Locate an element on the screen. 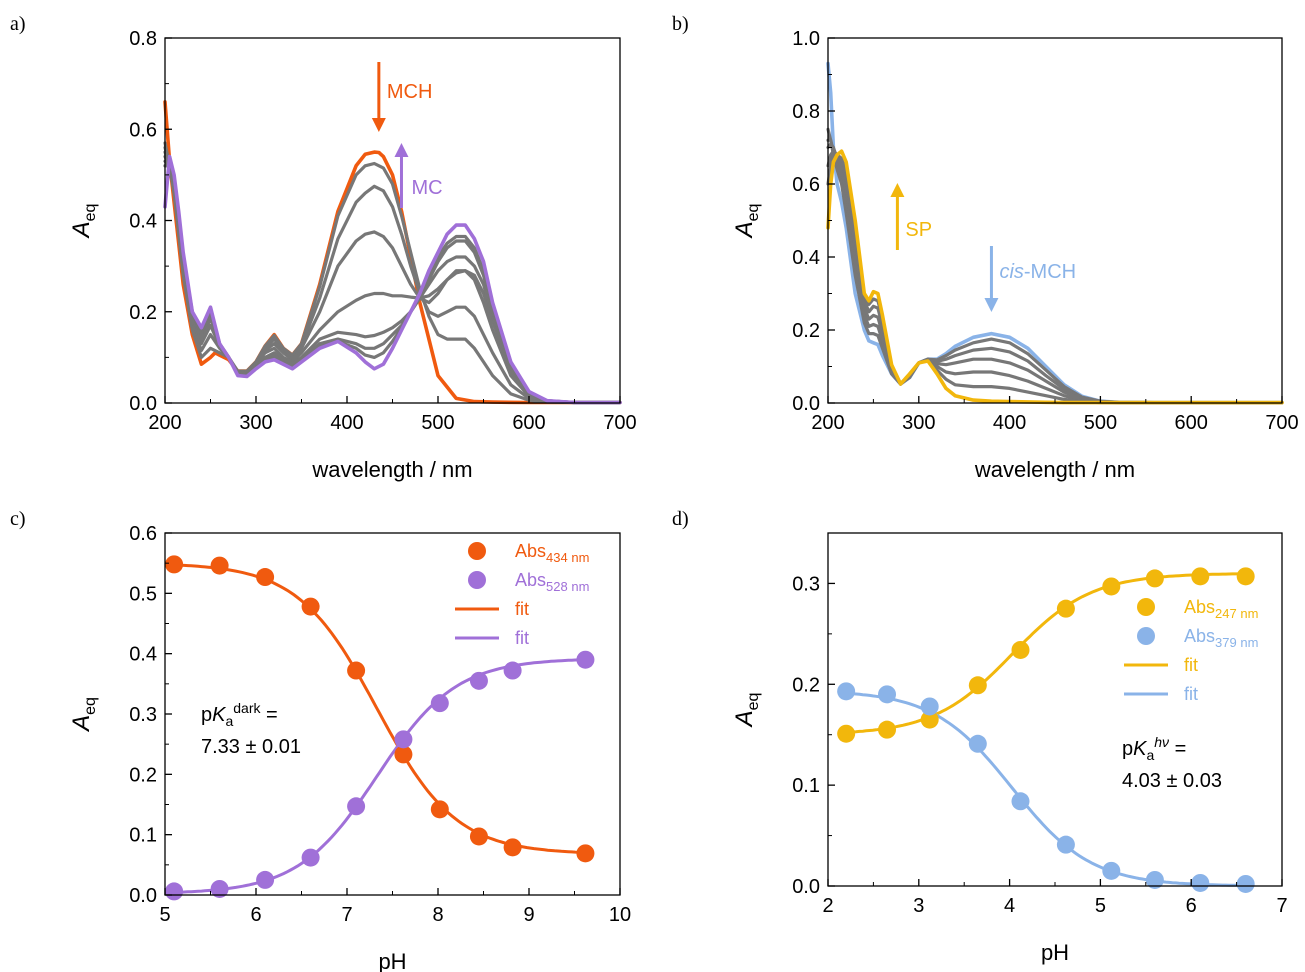 The image size is (1305, 972). panel-label: a) is located at coordinates (18, 24).